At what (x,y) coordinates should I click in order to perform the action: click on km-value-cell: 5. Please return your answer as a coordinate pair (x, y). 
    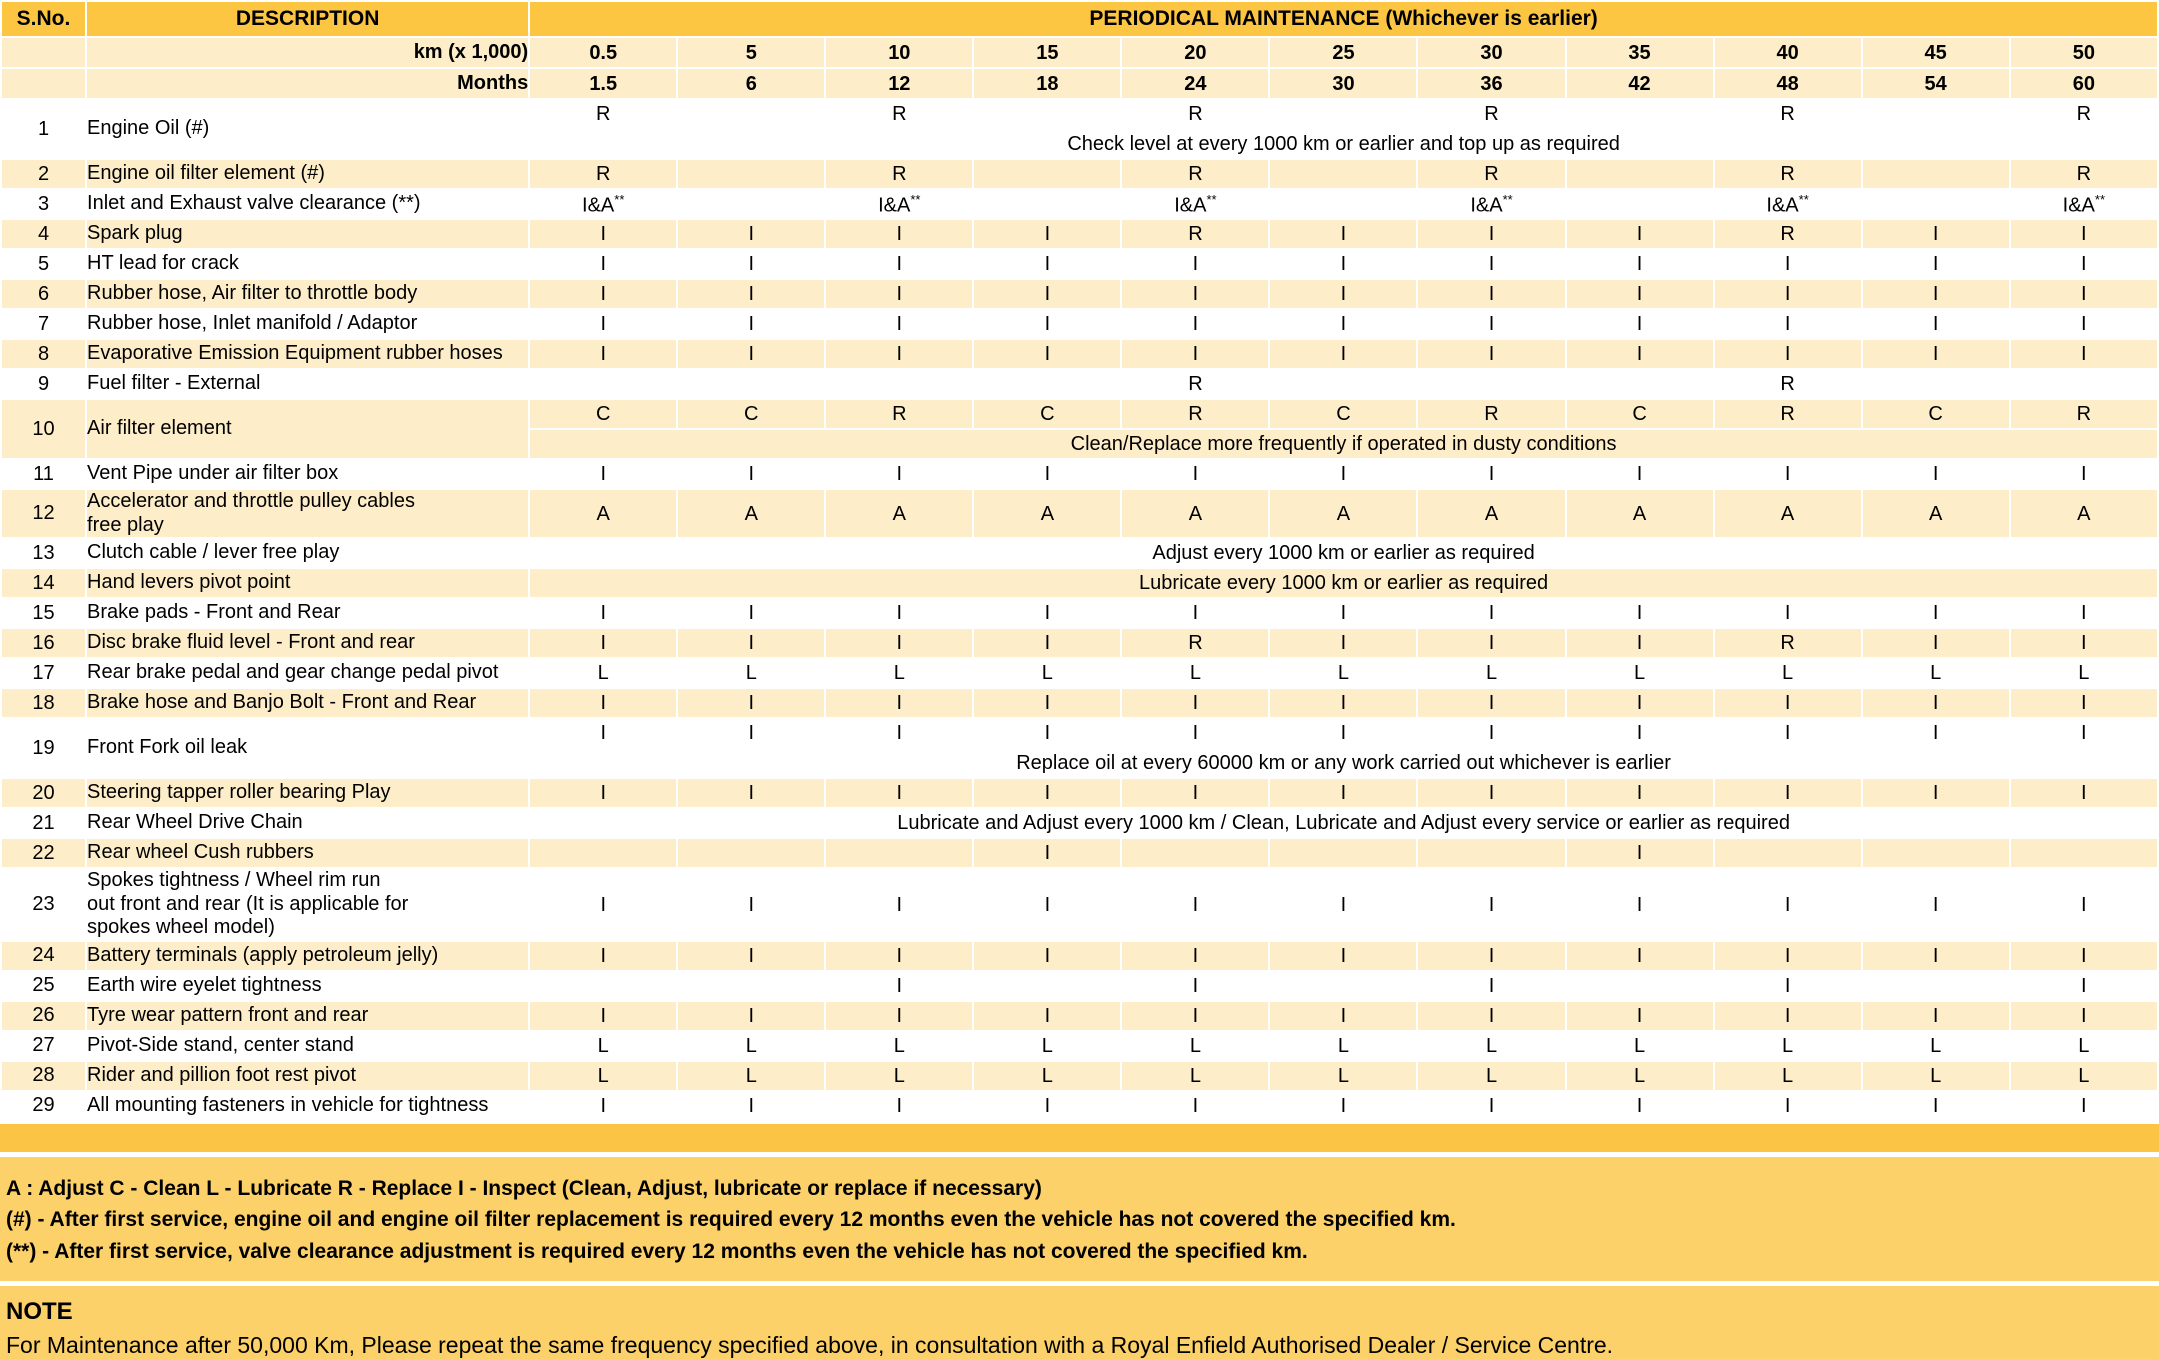
    Looking at the image, I should click on (751, 52).